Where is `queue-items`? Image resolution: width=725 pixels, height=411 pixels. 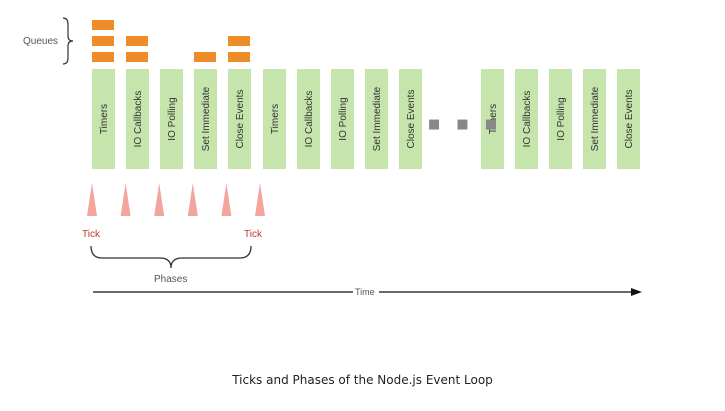
queue-items is located at coordinates (171, 41).